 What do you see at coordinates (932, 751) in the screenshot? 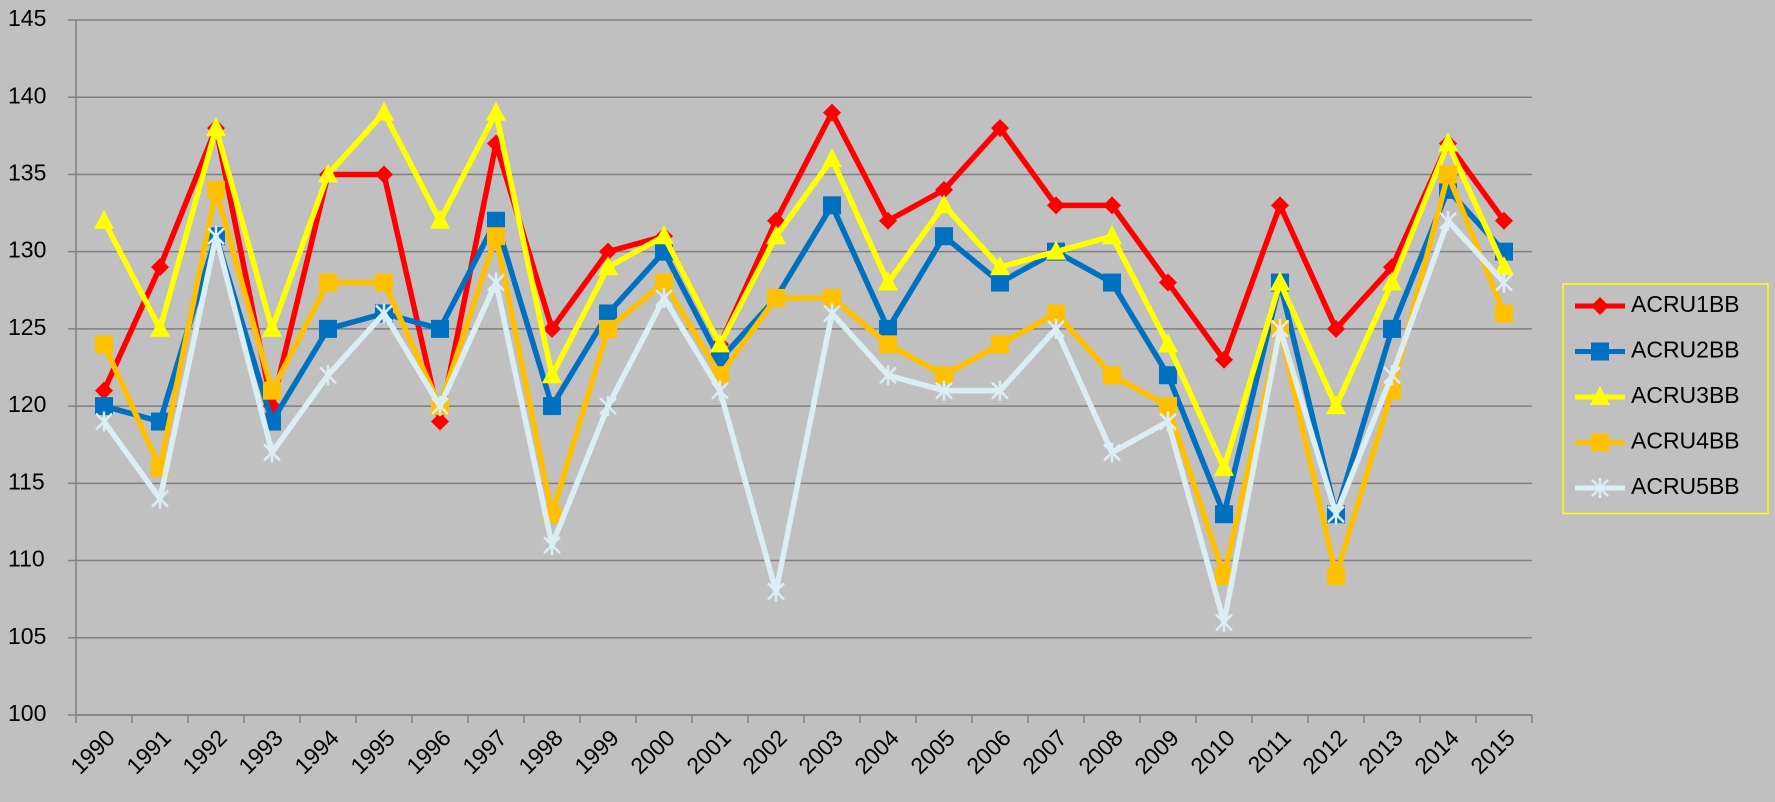
I see `x-tick-label: 2005` at bounding box center [932, 751].